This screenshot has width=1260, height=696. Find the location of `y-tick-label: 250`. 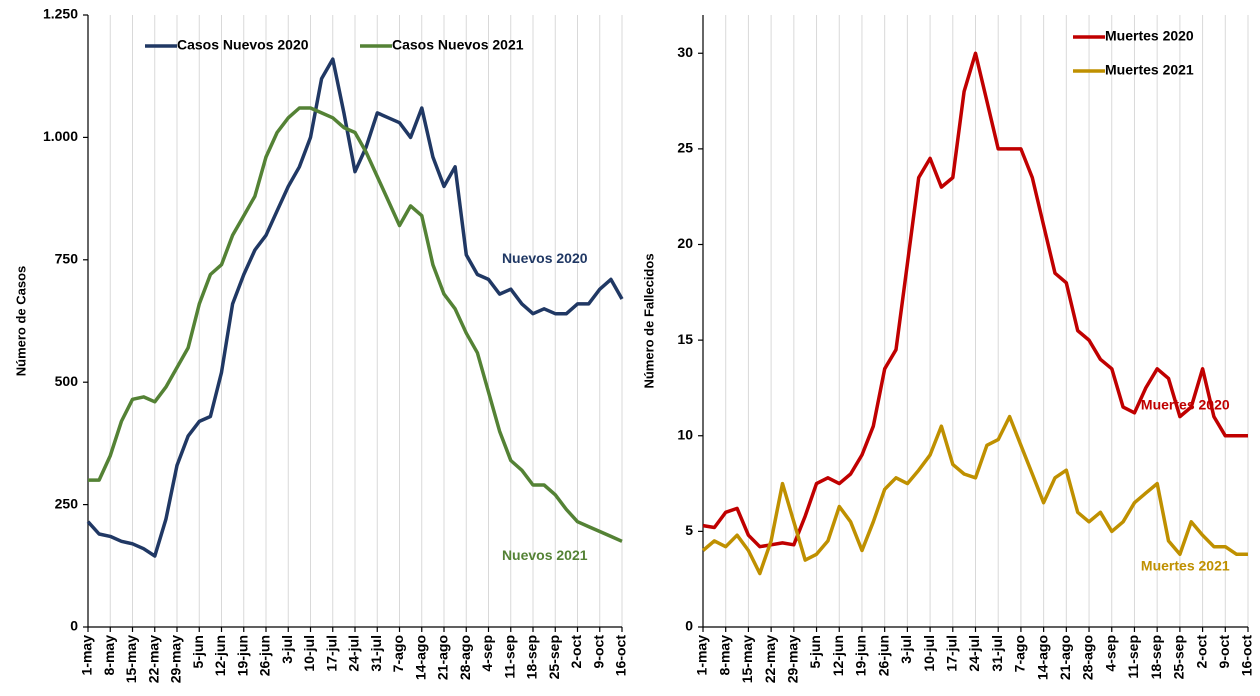

y-tick-label: 250 is located at coordinates (67, 503).